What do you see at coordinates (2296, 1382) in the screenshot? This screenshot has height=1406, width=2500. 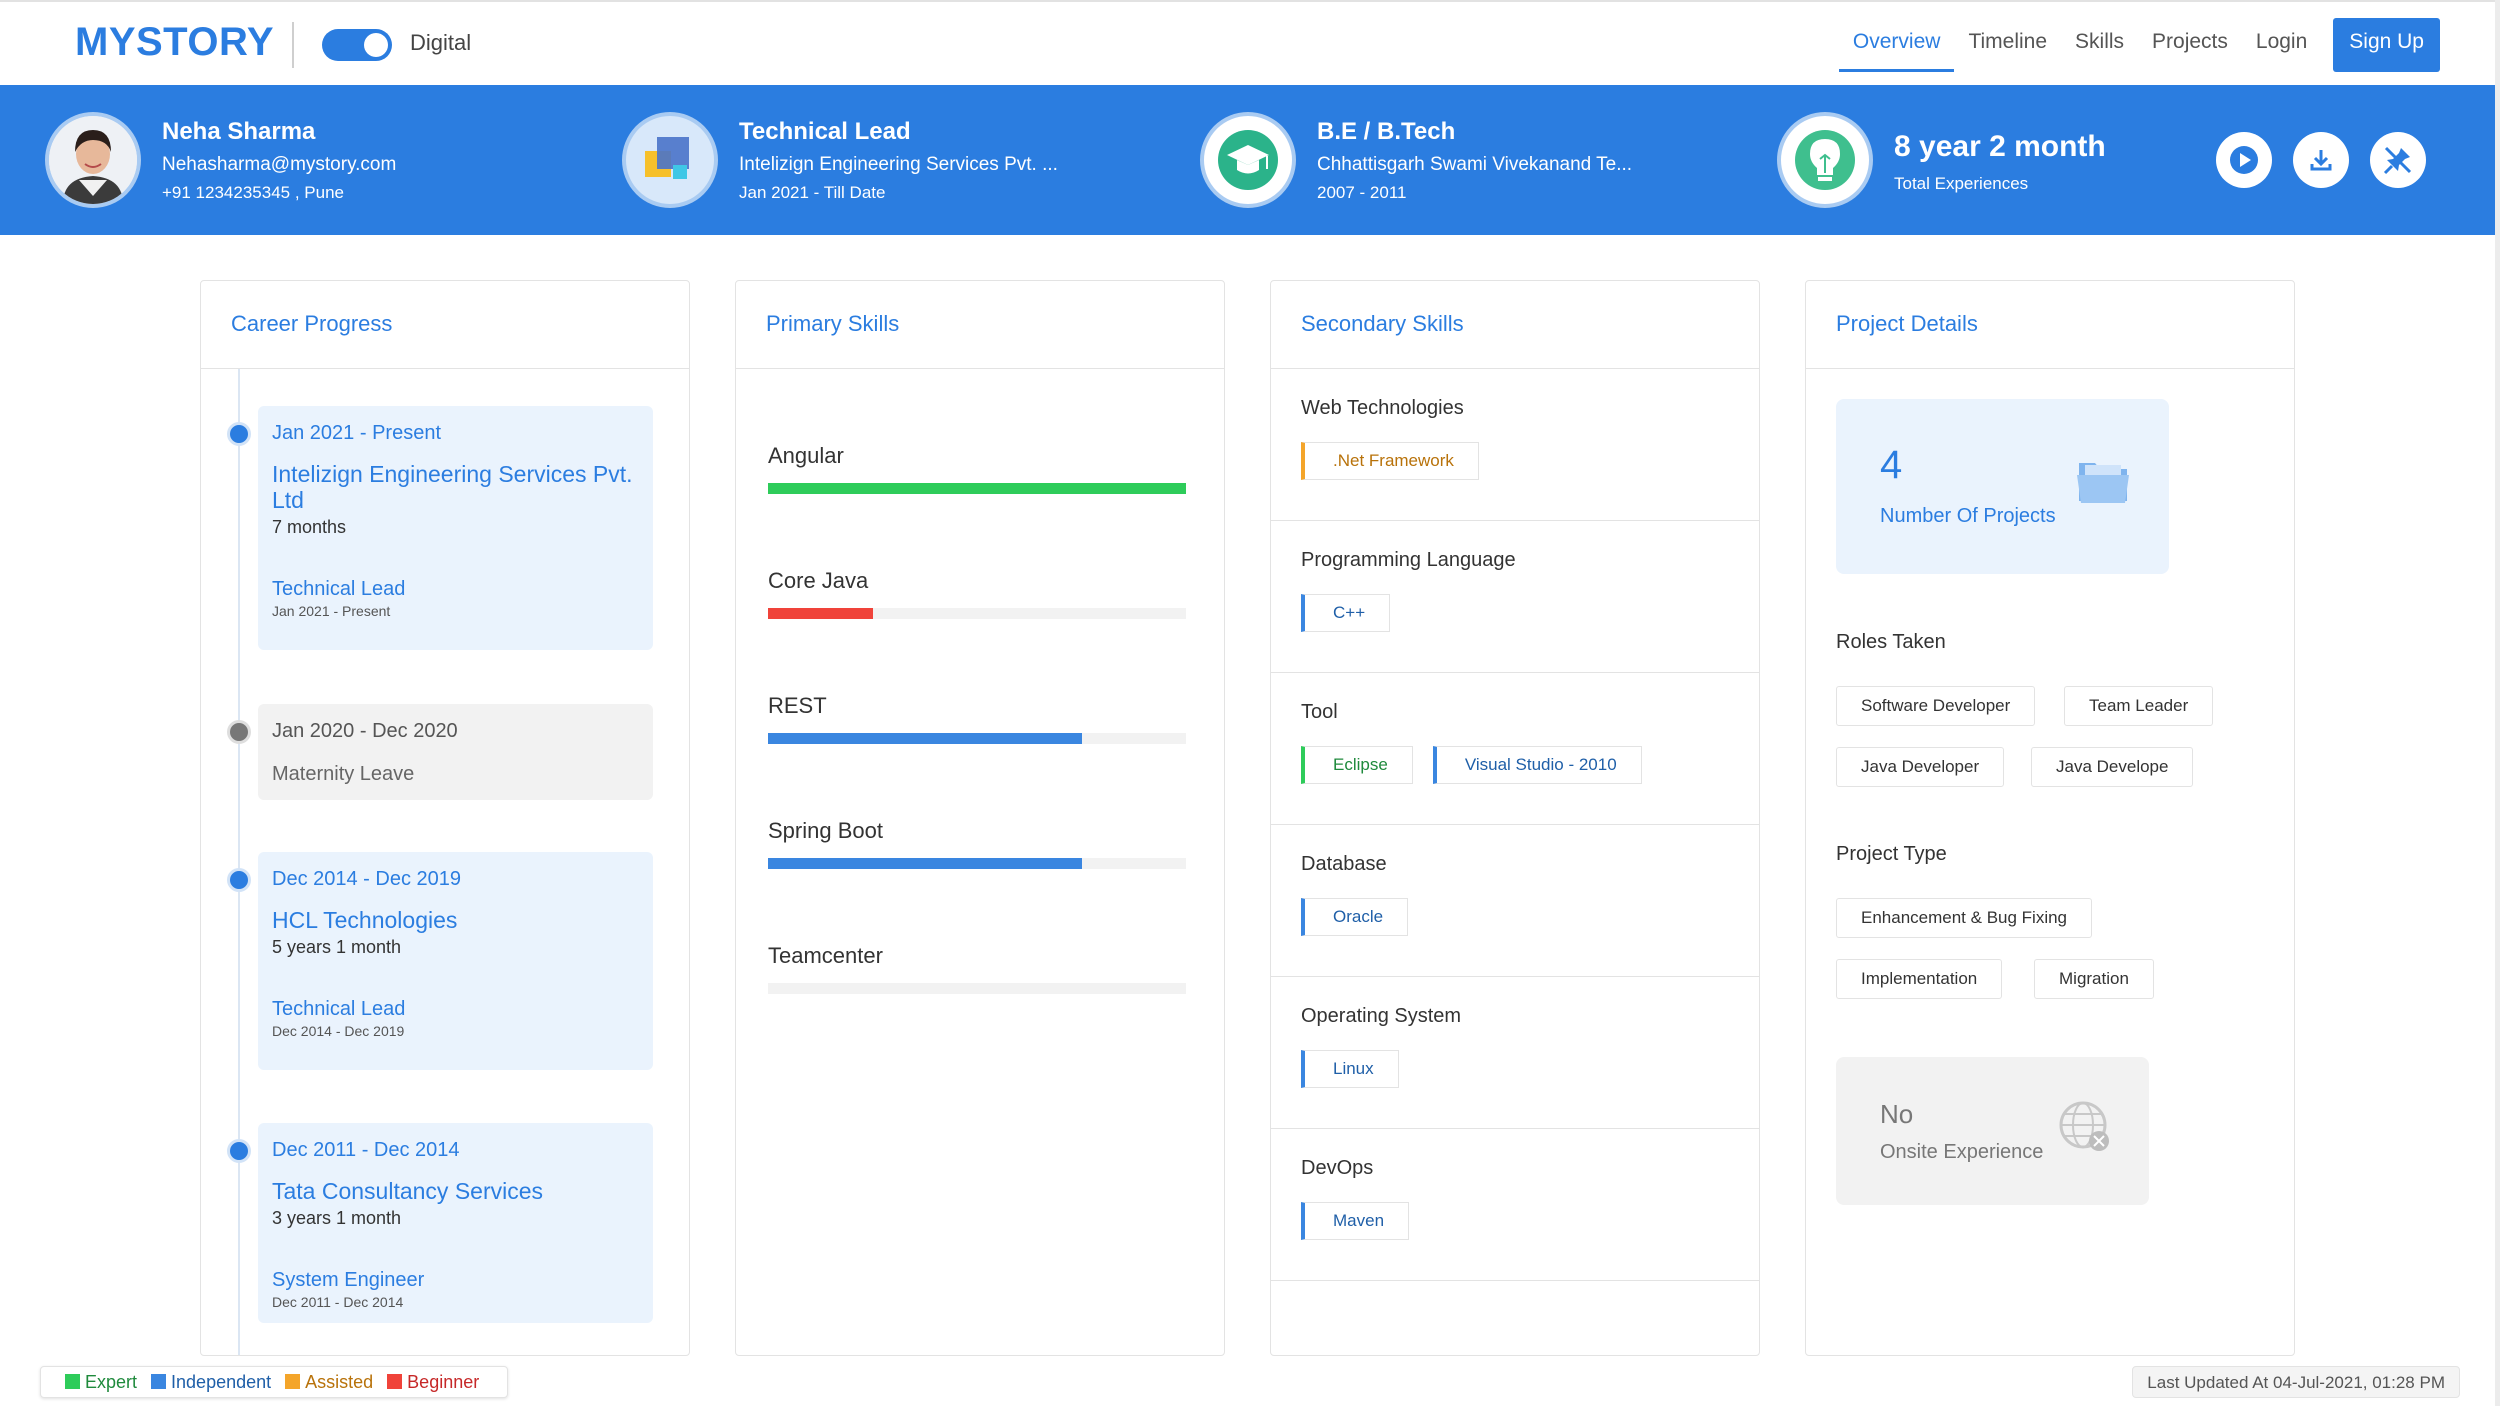 I see `last-updated: Last Updated At 04-Jul-2021, 01:28 PM` at bounding box center [2296, 1382].